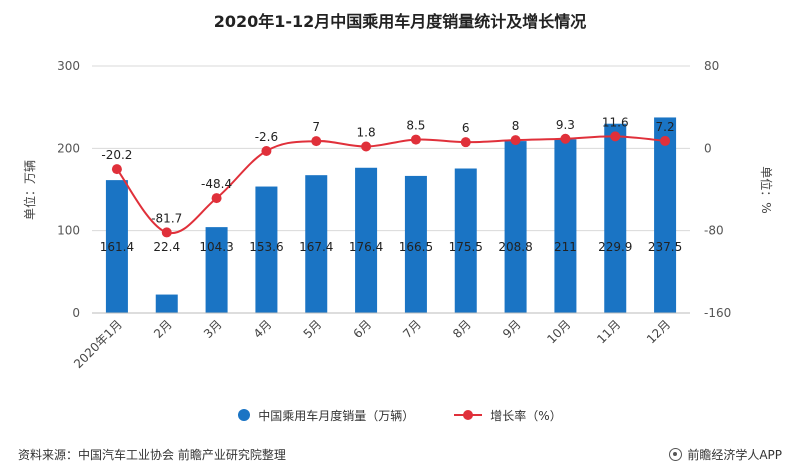 The width and height of the screenshot is (800, 472). Describe the element at coordinates (462, 329) in the screenshot. I see `x-tick-label: 8月` at that location.